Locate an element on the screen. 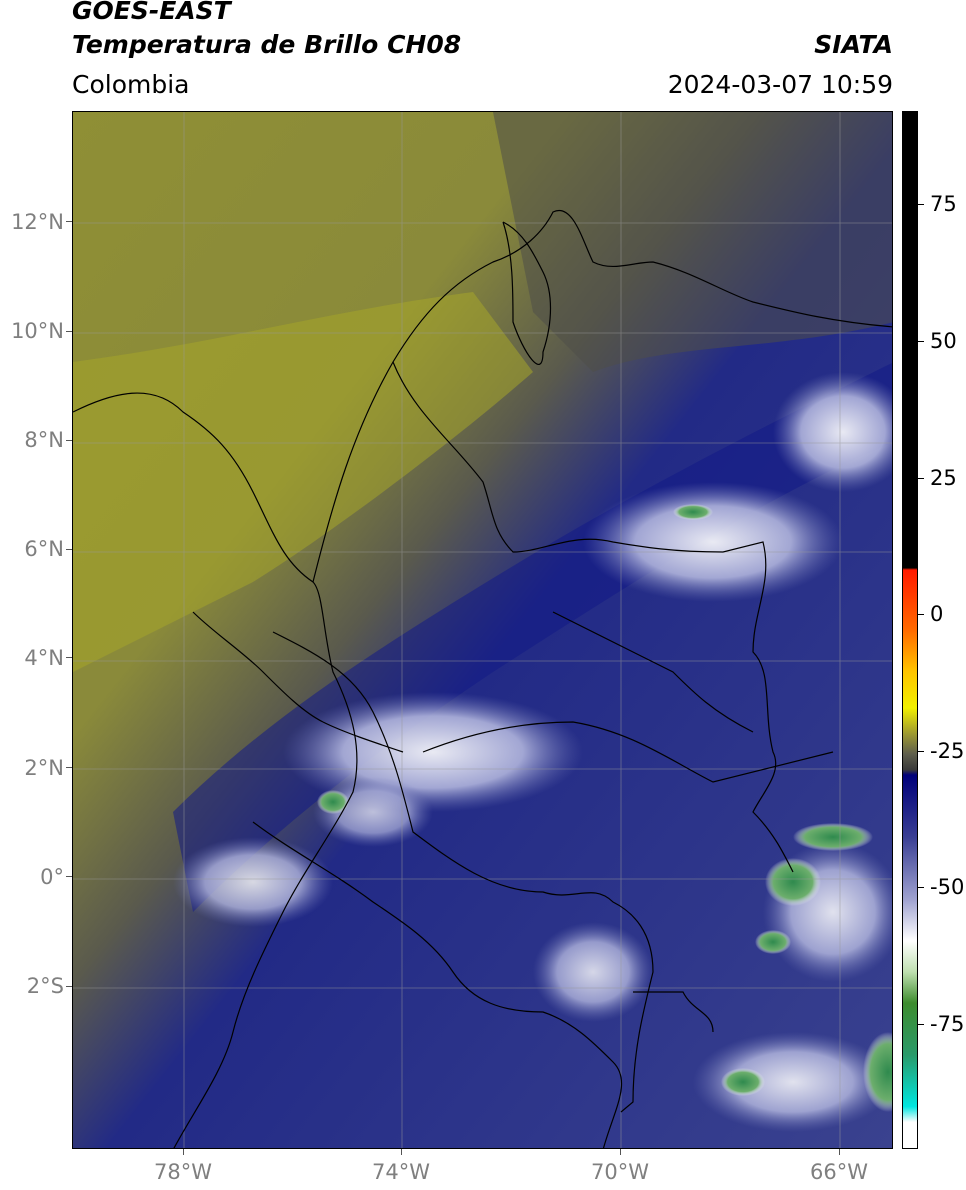  lat-tick-label: 2°S is located at coordinates (45, 986).